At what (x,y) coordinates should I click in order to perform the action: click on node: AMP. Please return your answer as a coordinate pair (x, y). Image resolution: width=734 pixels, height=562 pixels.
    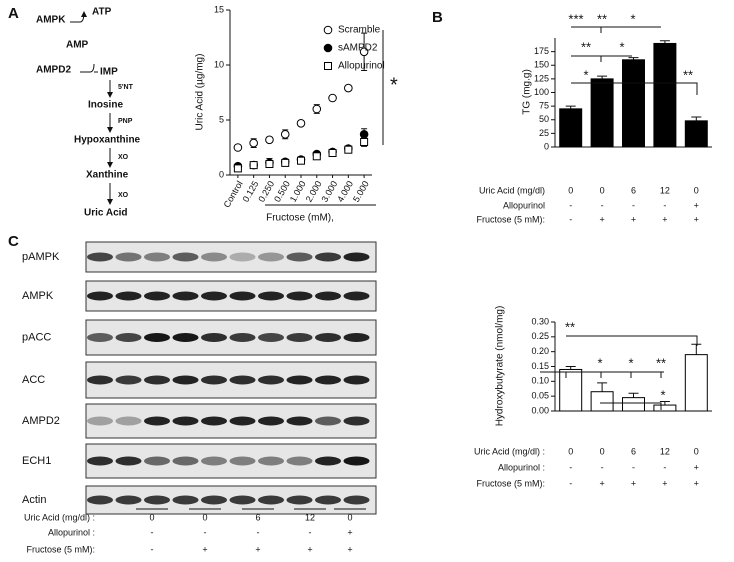
    Looking at the image, I should click on (77, 45).